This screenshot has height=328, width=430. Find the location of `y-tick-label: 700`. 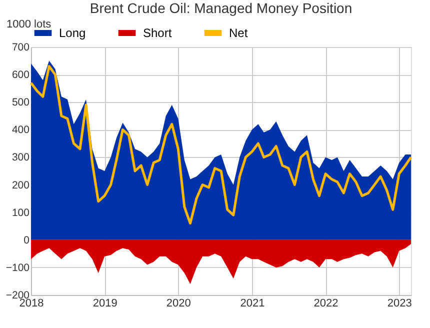

y-tick-label: 700 is located at coordinates (21, 48).